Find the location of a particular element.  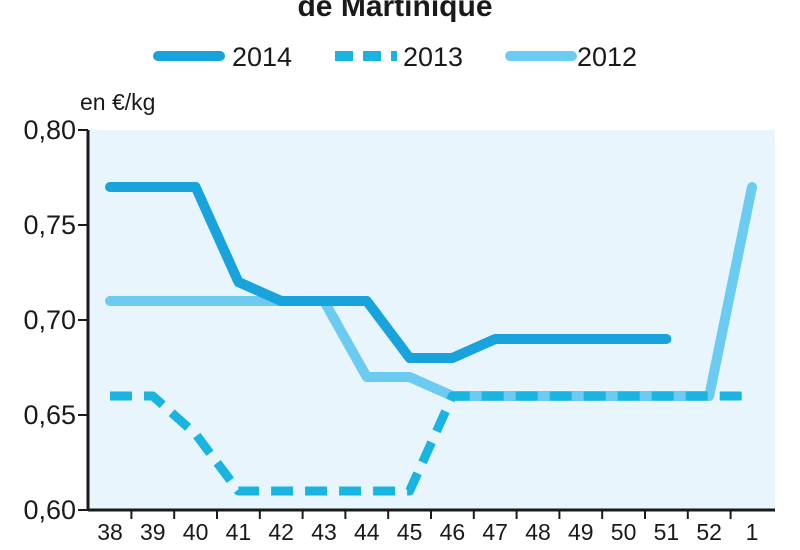

y-axis-ticks: 0,60 0,65 0,70 0,75 0,80 is located at coordinates (55, 320).